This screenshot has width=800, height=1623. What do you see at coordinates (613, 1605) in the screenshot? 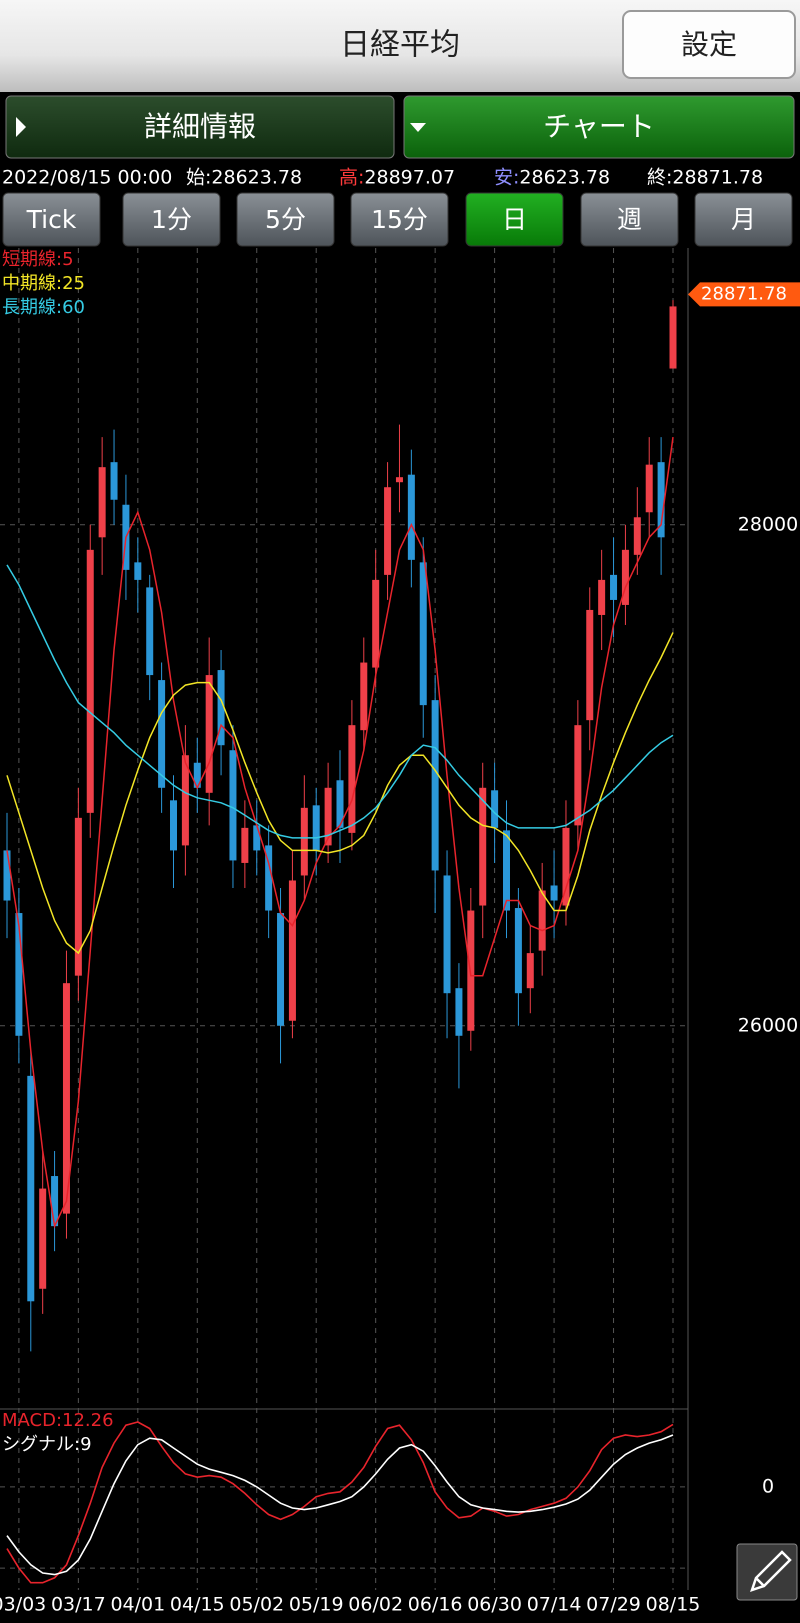
I see `x-tick-label: 07/29` at bounding box center [613, 1605].